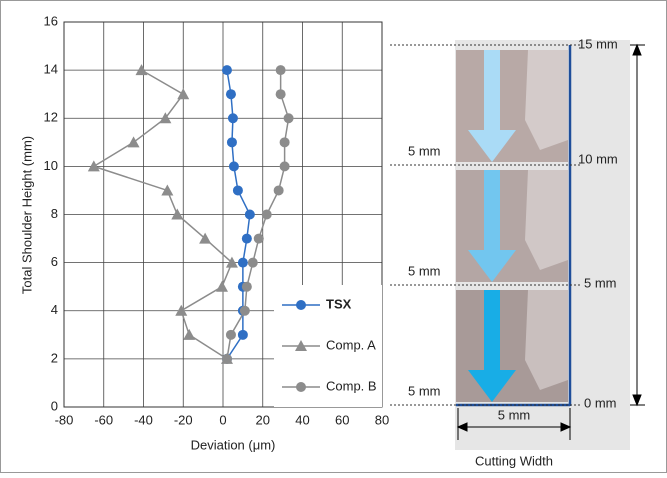  Describe the element at coordinates (222, 419) in the screenshot. I see `x-tick-label: 0` at that location.